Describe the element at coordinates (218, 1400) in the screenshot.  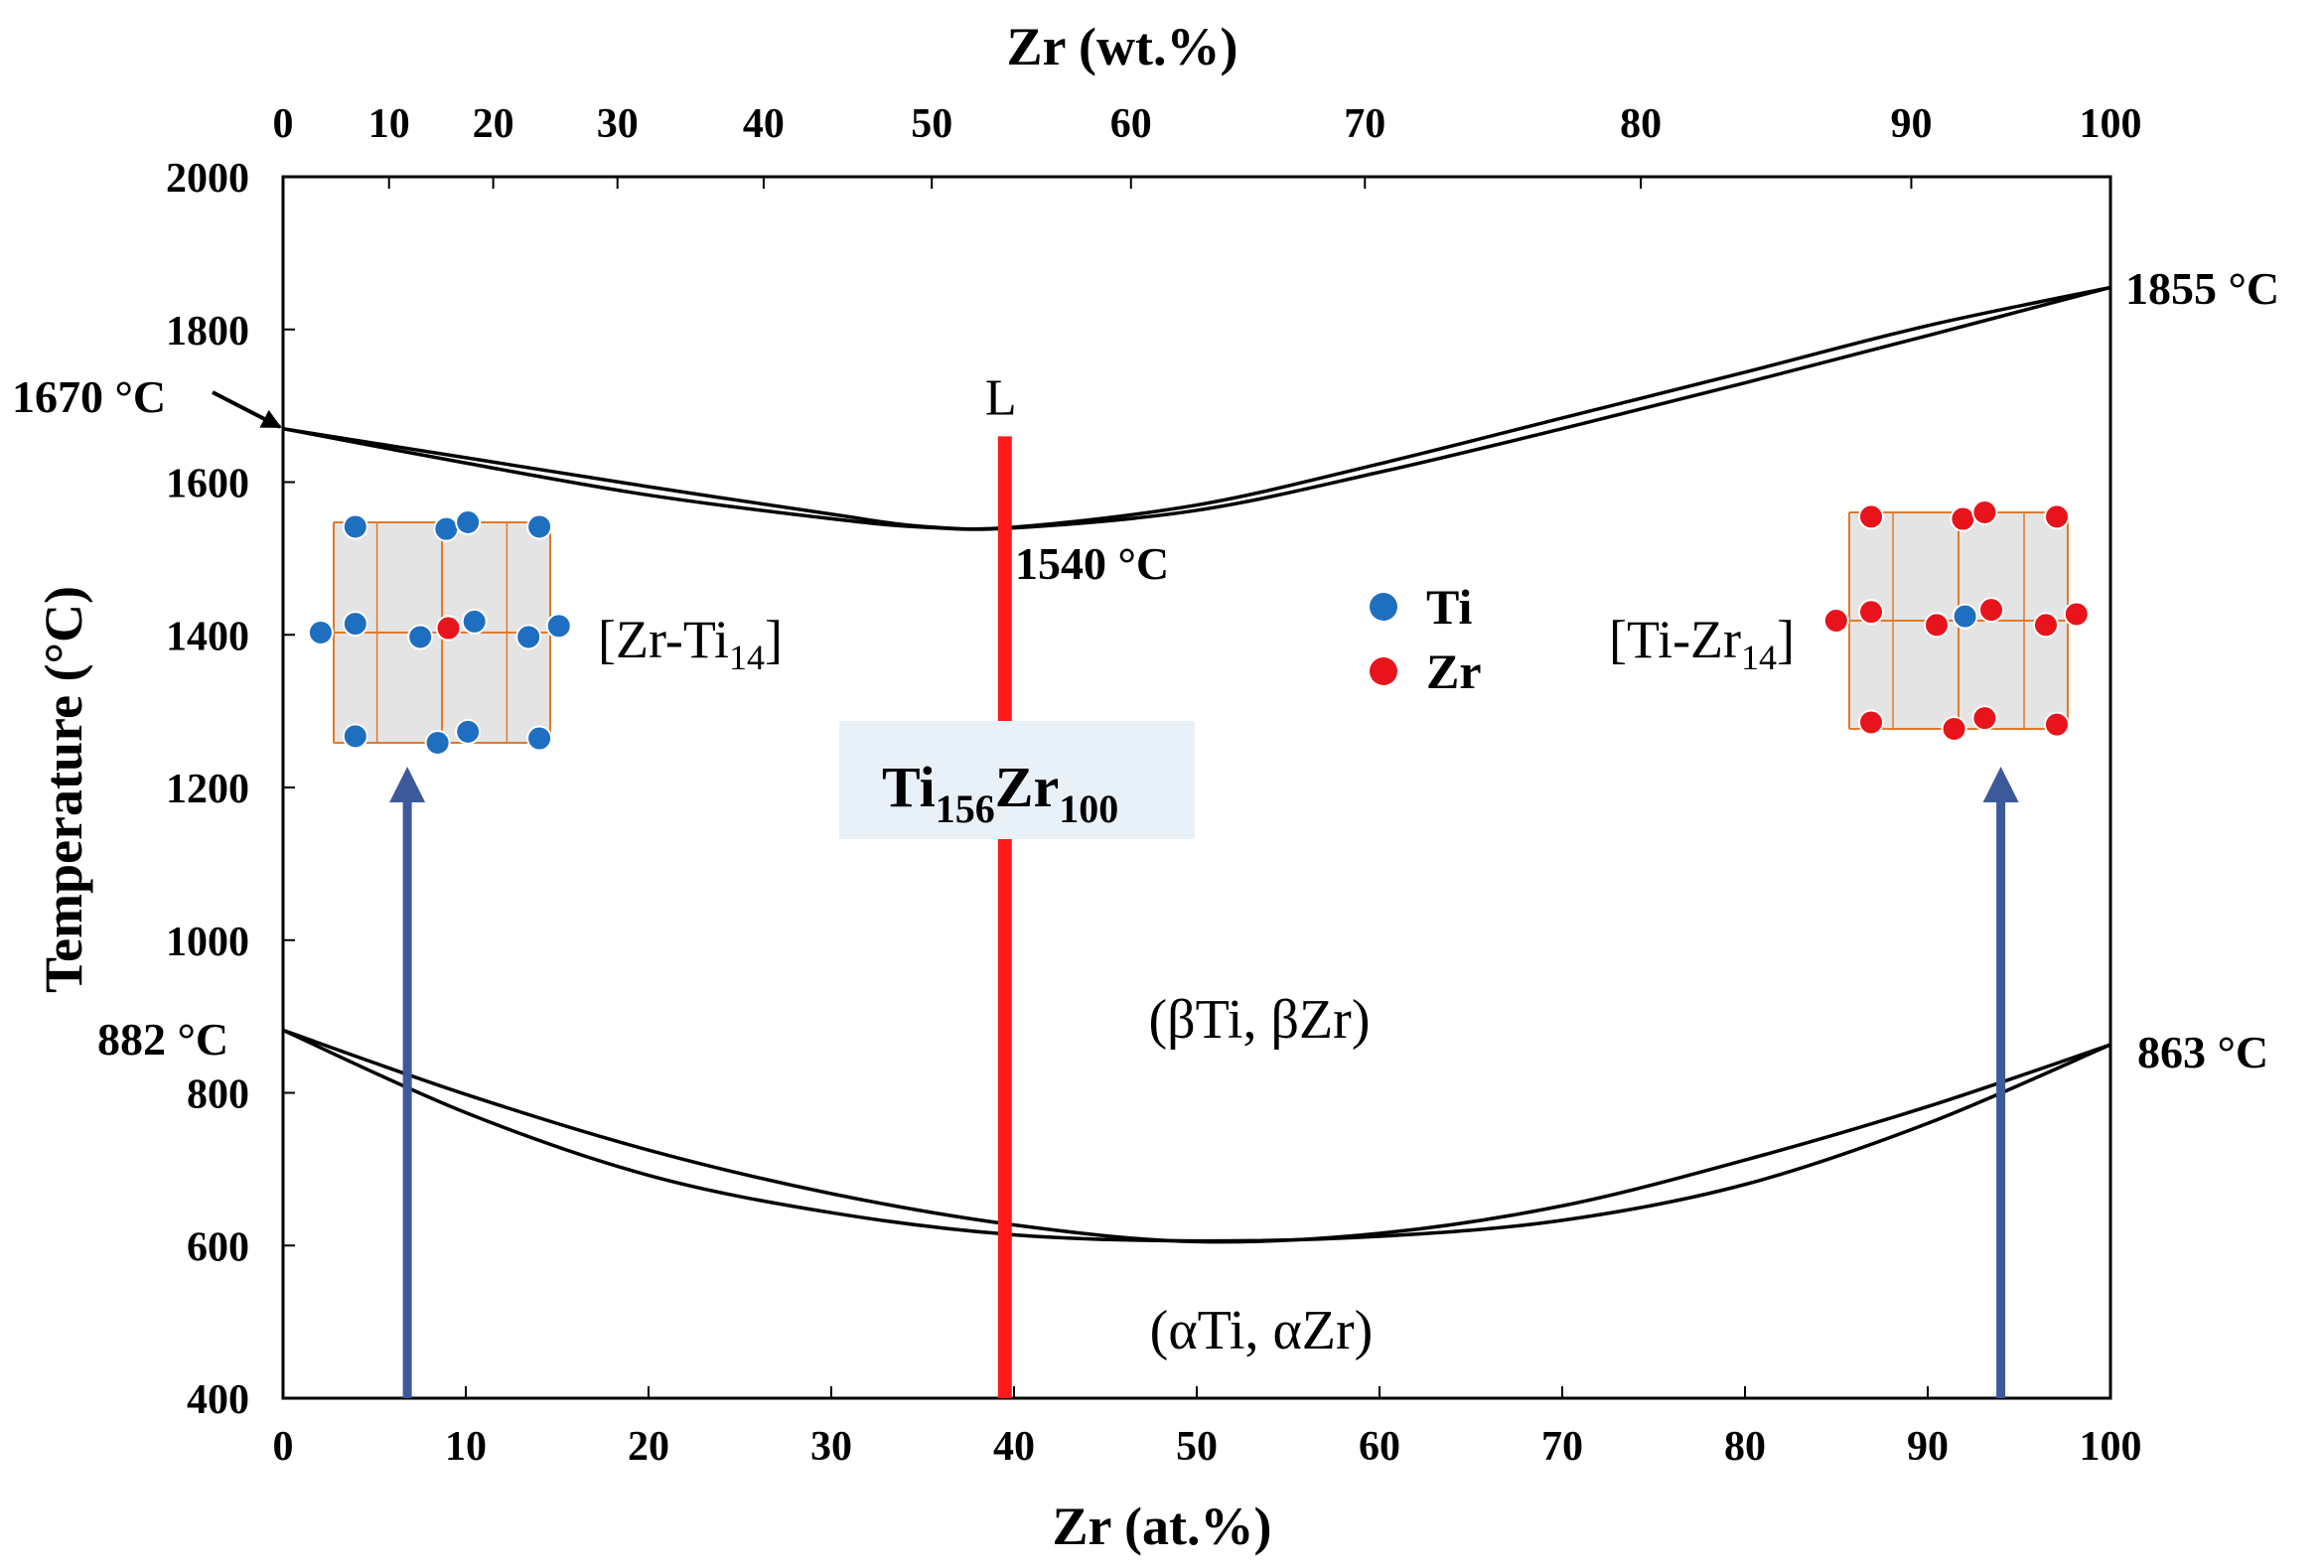
I see `y-tick-label: 400` at that location.